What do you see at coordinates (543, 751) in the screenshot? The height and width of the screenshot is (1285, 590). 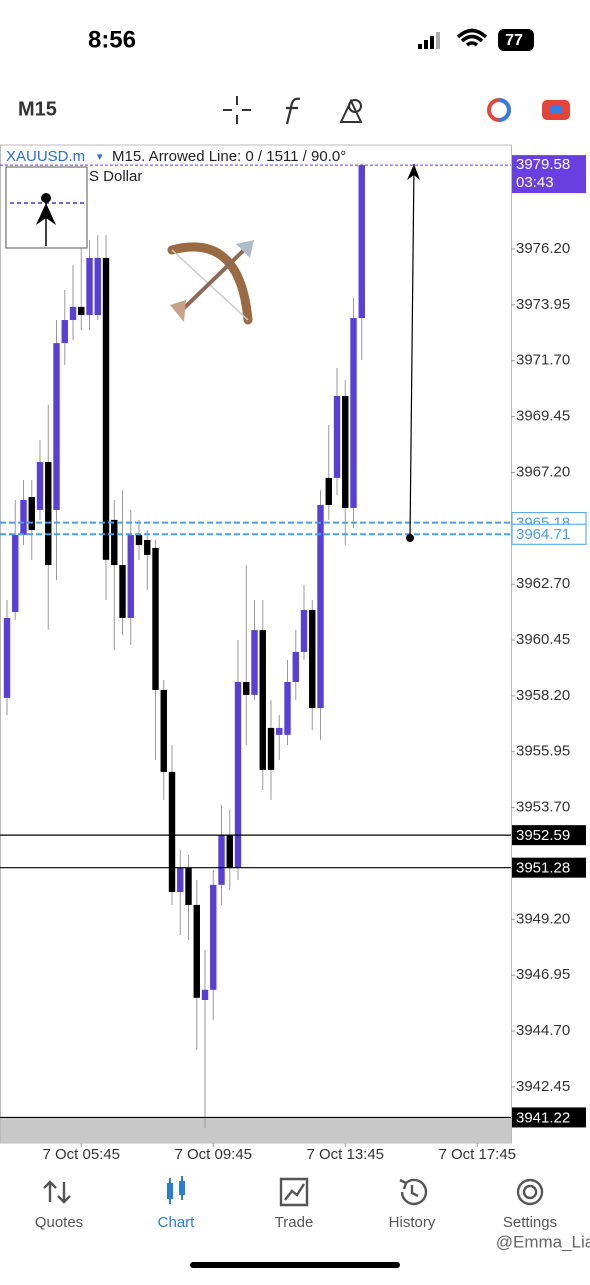 I see `y-tick-label: 3955.95` at bounding box center [543, 751].